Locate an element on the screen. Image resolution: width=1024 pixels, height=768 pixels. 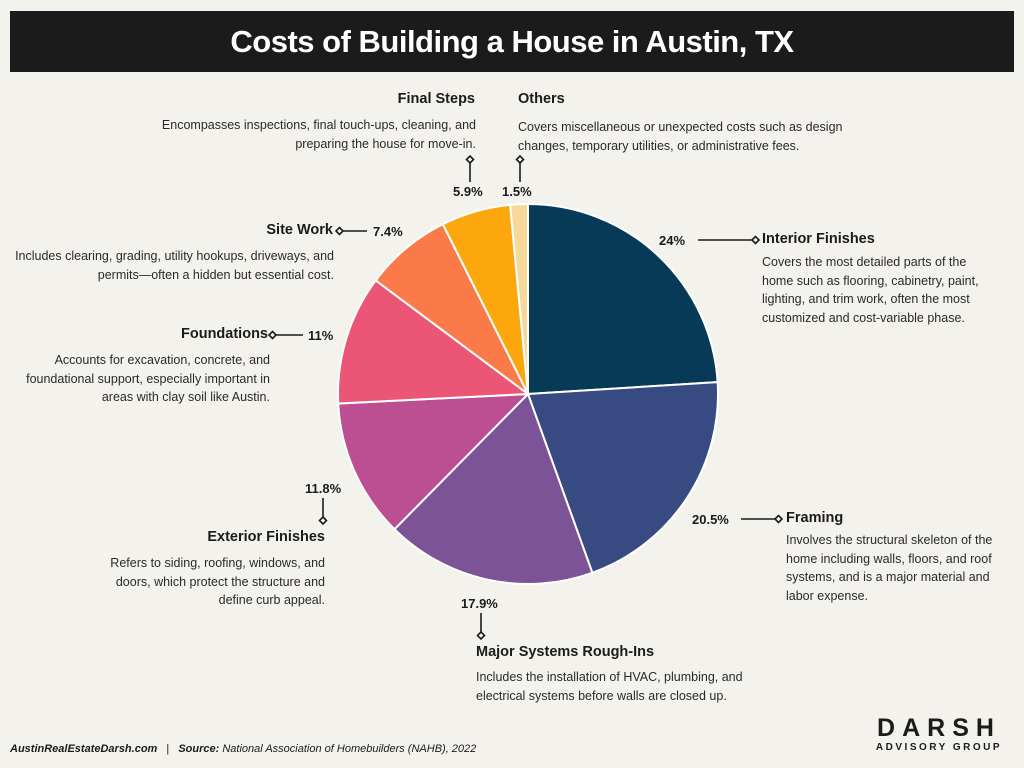
slice-label-exterior-finishes: 11.8% is located at coordinates (323, 488).